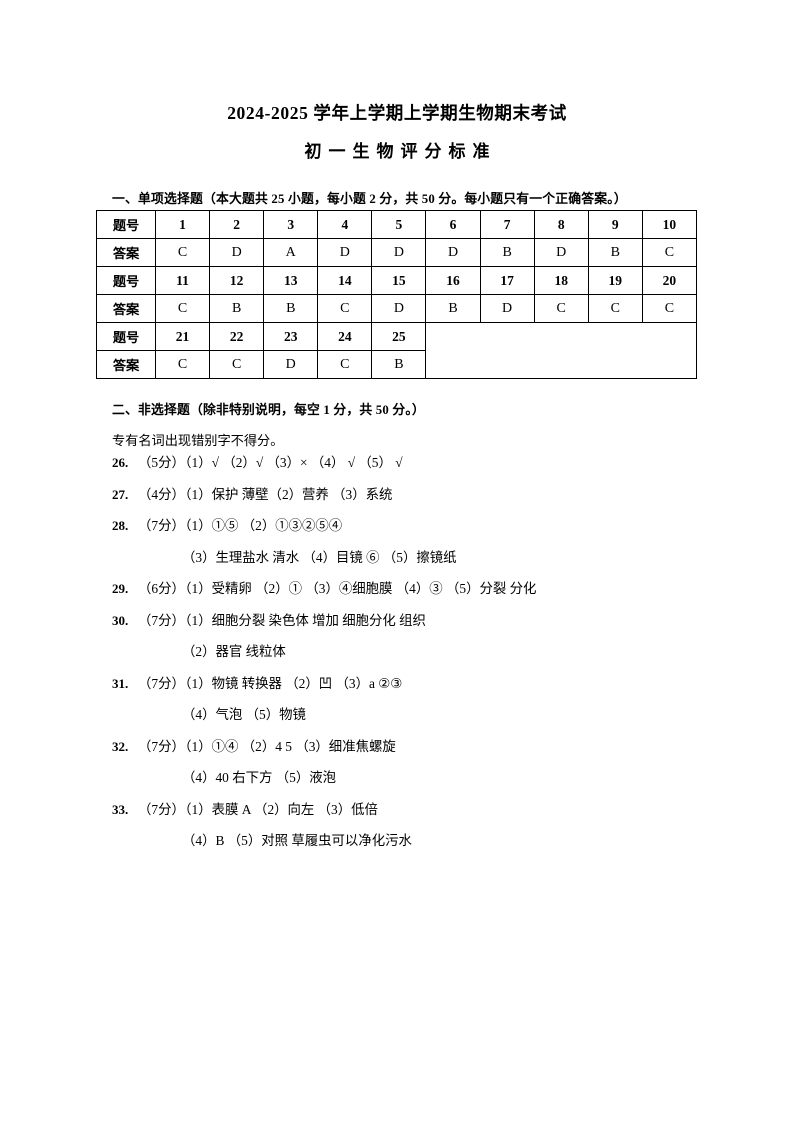  I want to click on question-number: 32., so click(120, 746).